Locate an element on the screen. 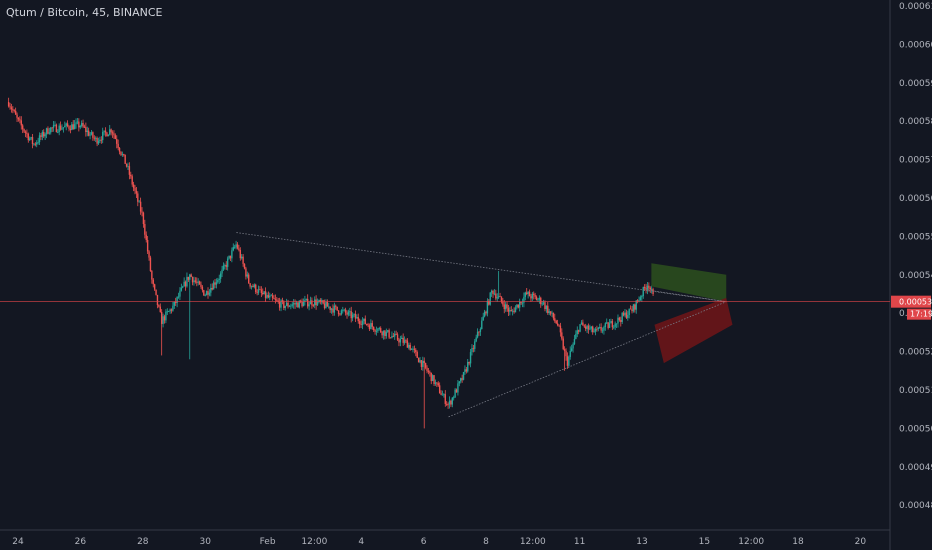 This screenshot has height=550, width=932. x-tick-label: 18 is located at coordinates (798, 542).